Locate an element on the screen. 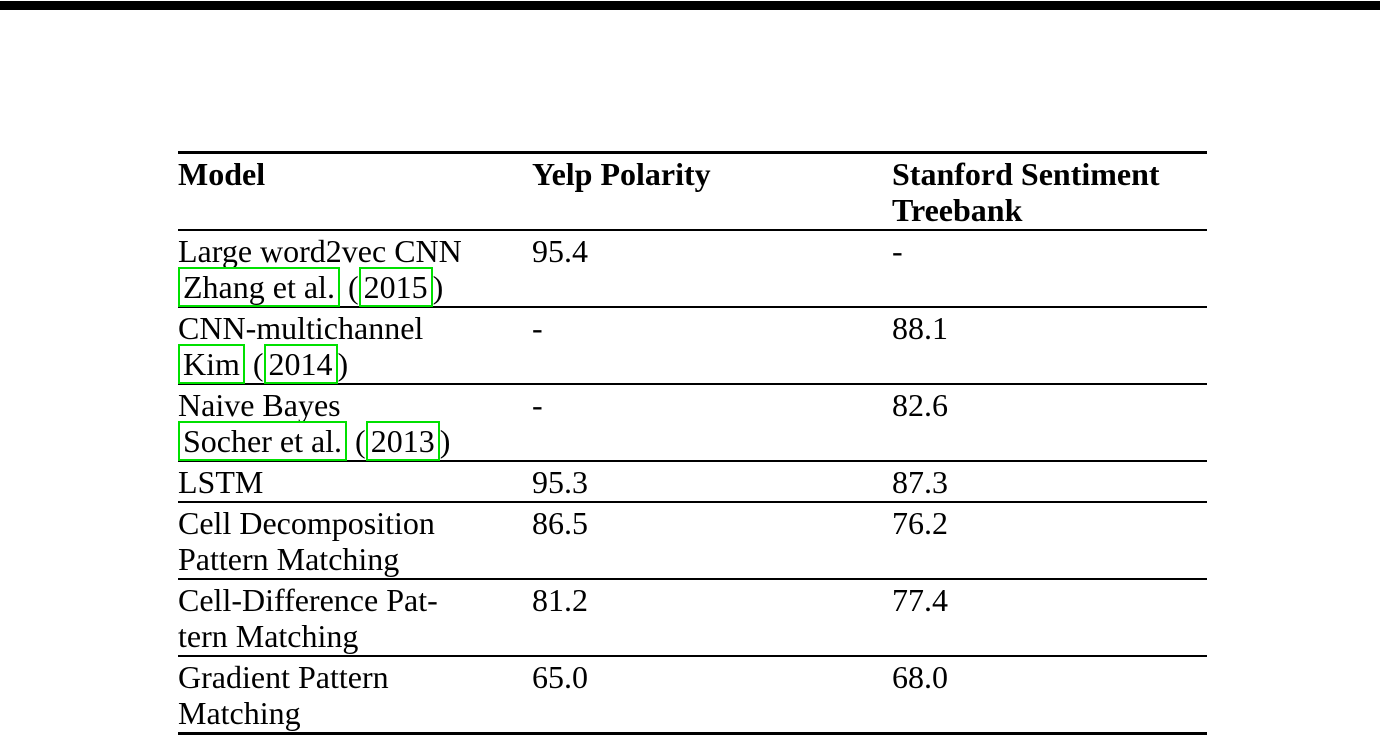  model-cell: Gradient Pattern Matching is located at coordinates (283, 695).